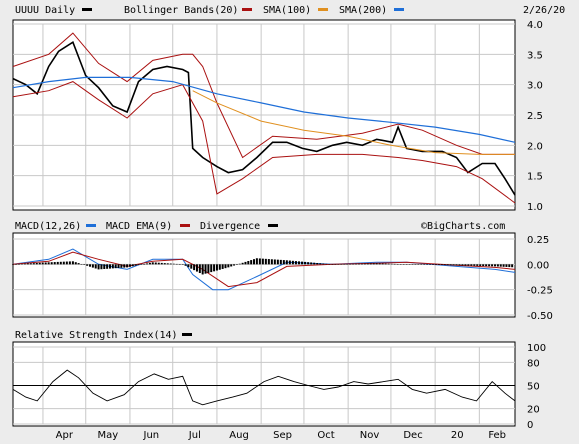  Describe the element at coordinates (247, 9) in the screenshot. I see `bollinger-legend-swatch` at that location.